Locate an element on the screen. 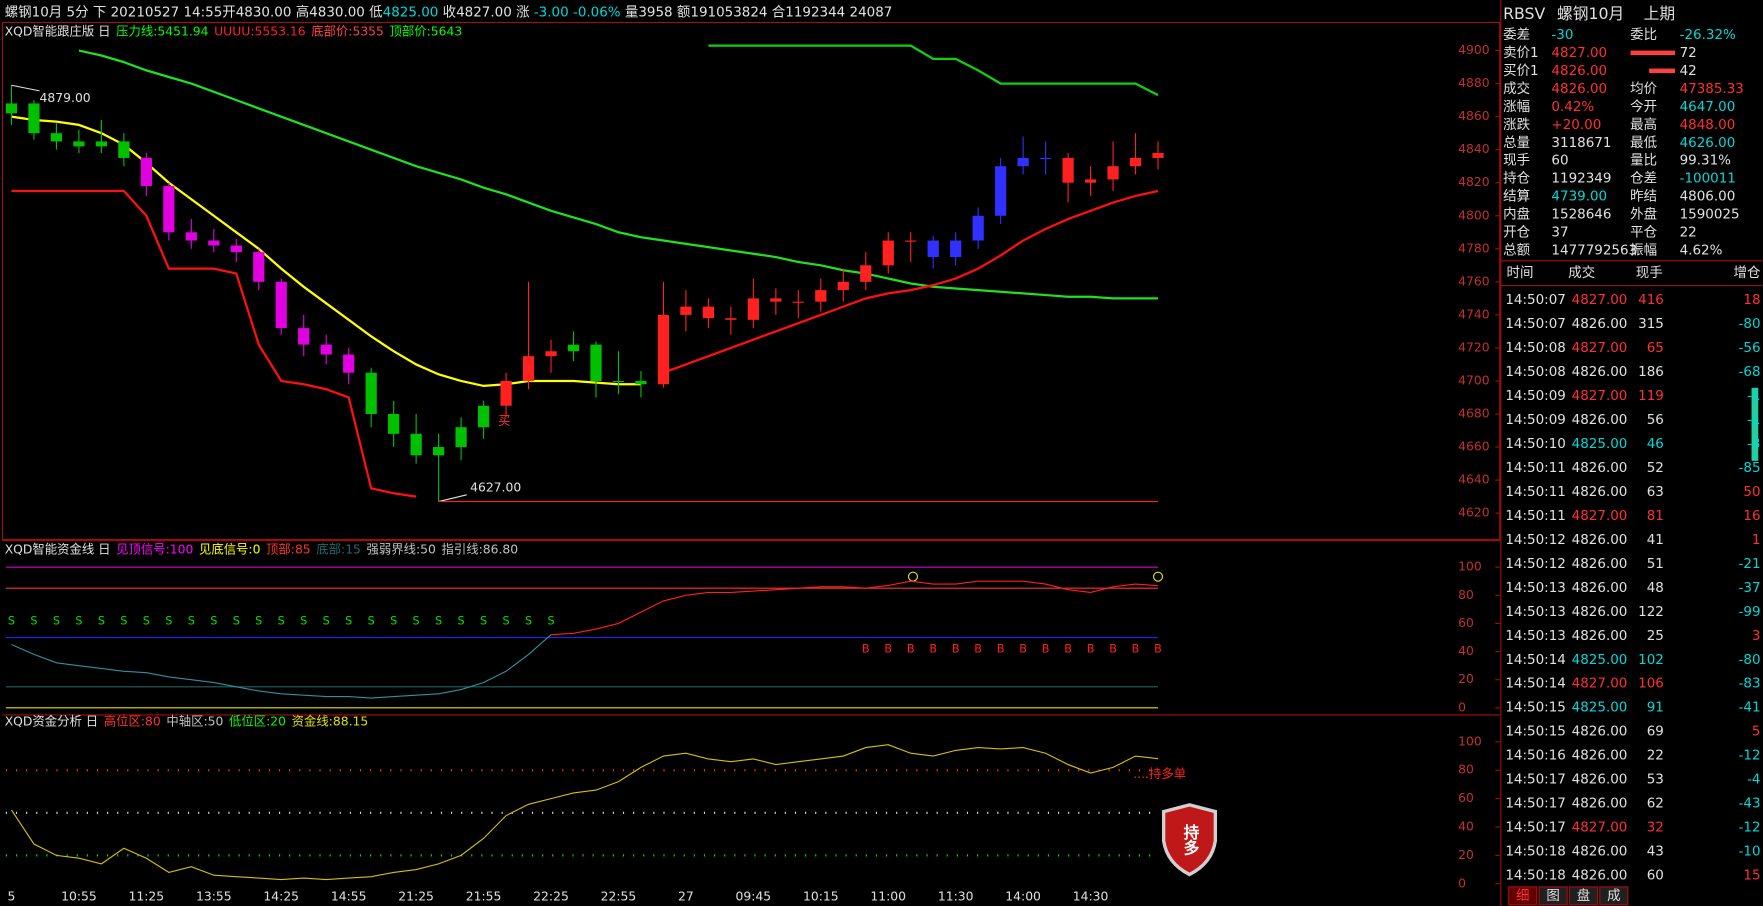 Image resolution: width=1763 pixels, height=906 pixels. quote-label: 持仓 is located at coordinates (1516, 179).